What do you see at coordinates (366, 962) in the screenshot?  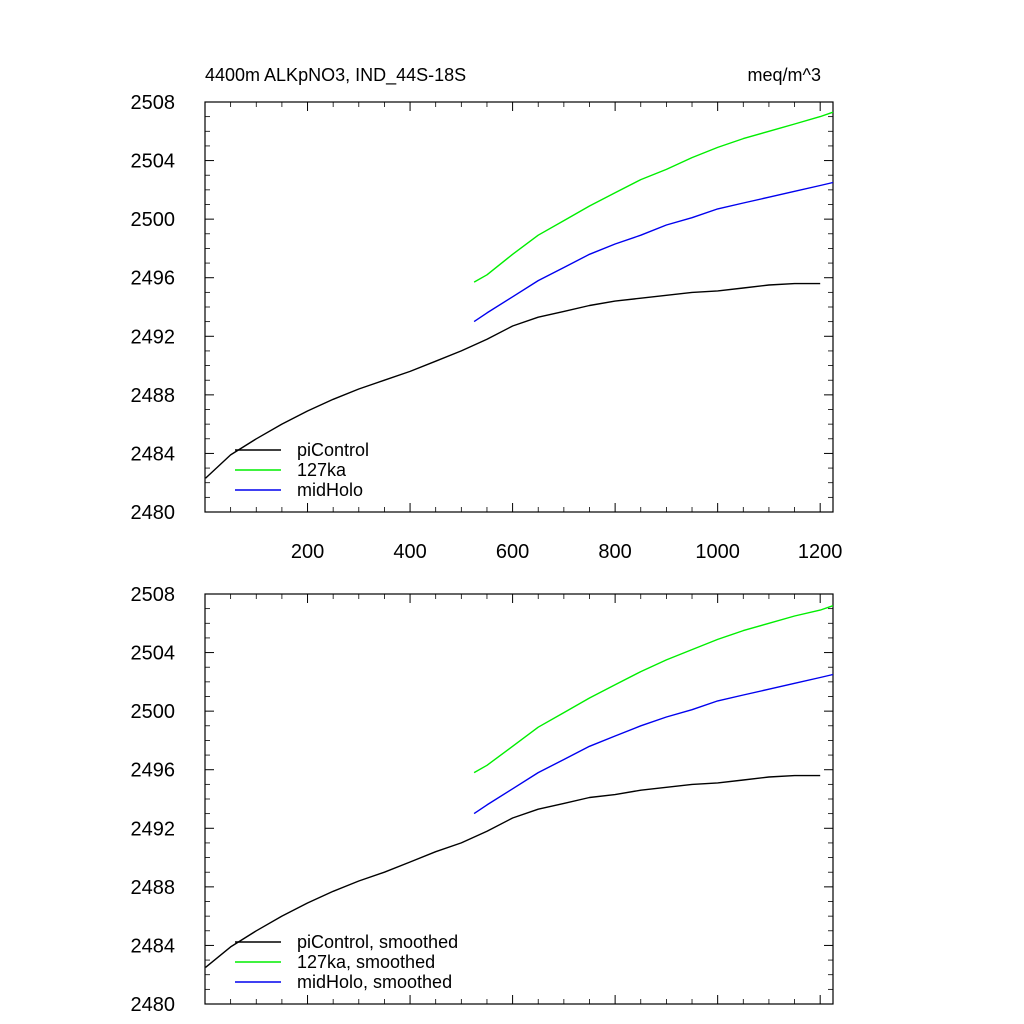 I see `legend-label-1: 127ka, smoothed` at bounding box center [366, 962].